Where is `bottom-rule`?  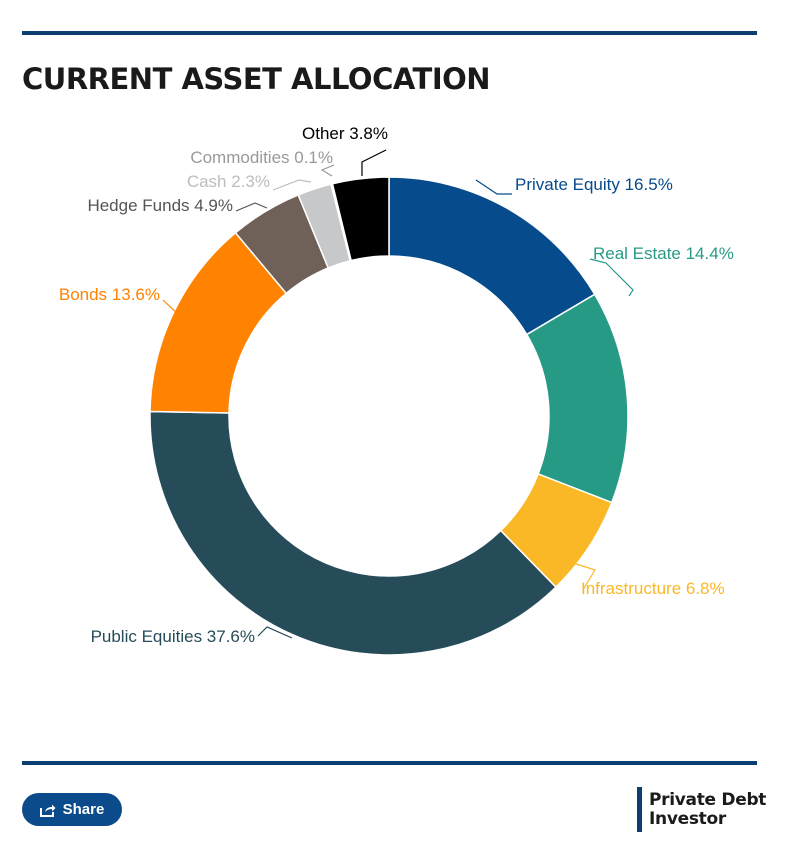 bottom-rule is located at coordinates (389, 763).